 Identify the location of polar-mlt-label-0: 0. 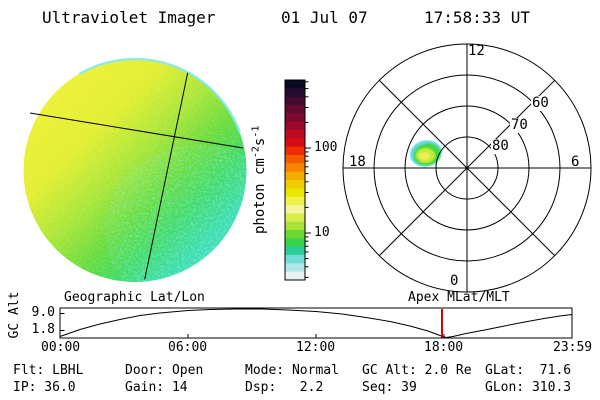
(454, 281).